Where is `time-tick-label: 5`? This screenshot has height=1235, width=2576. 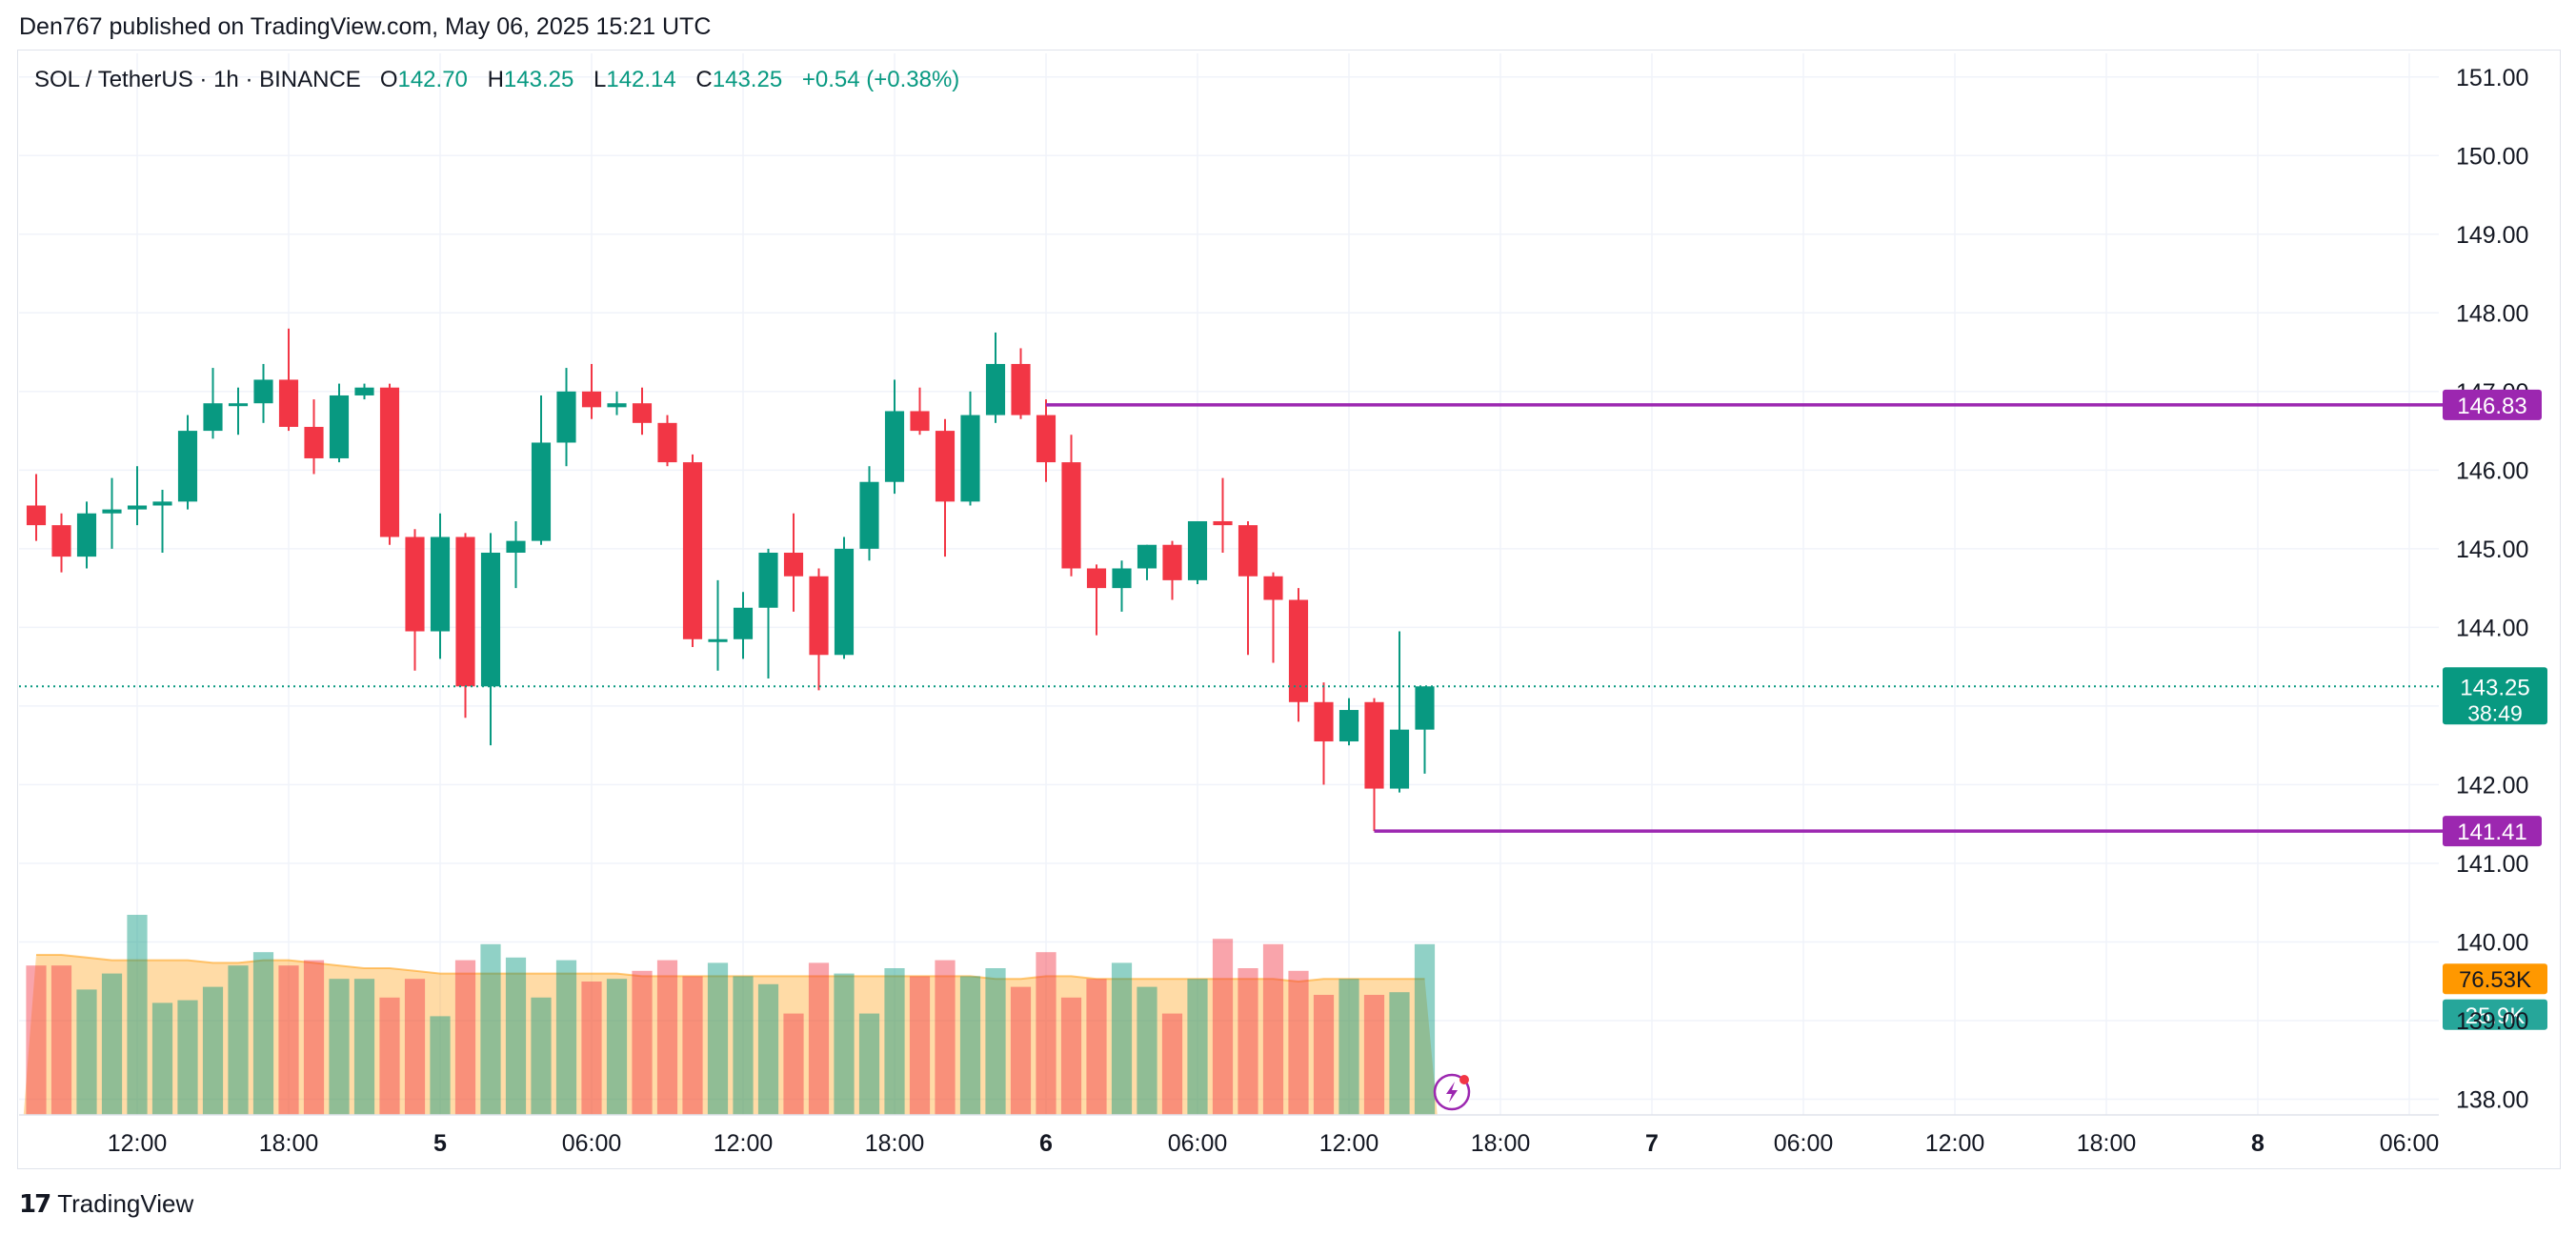
time-tick-label: 5 is located at coordinates (440, 1143).